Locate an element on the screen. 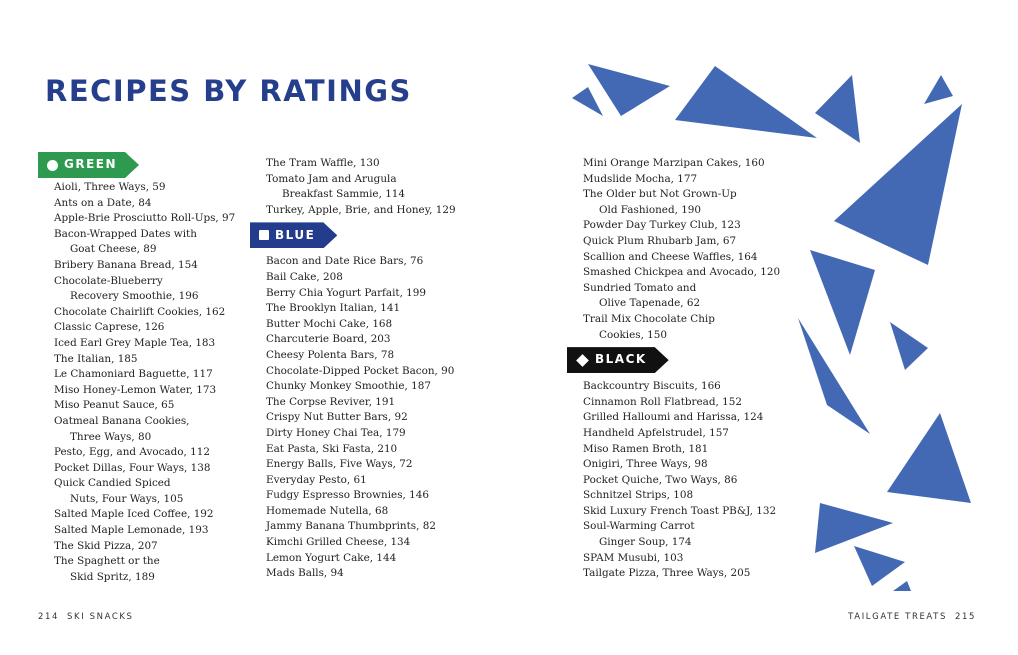  recipe-line: Mudslide Mocha, 177 is located at coordinates (640, 178).